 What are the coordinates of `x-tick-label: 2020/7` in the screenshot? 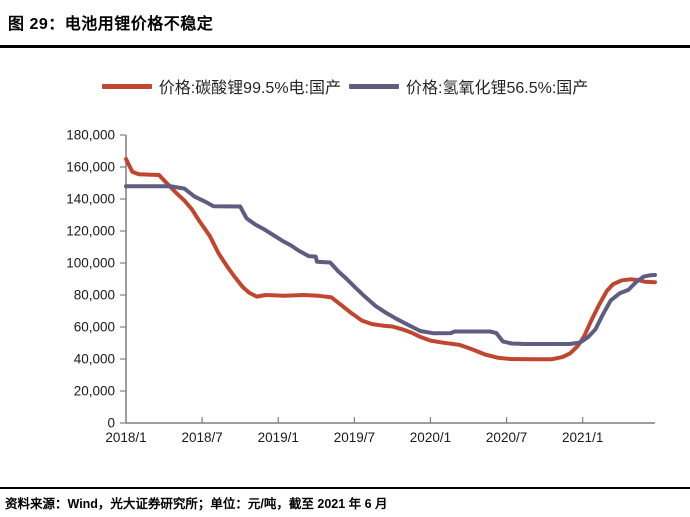 It's located at (506, 437).